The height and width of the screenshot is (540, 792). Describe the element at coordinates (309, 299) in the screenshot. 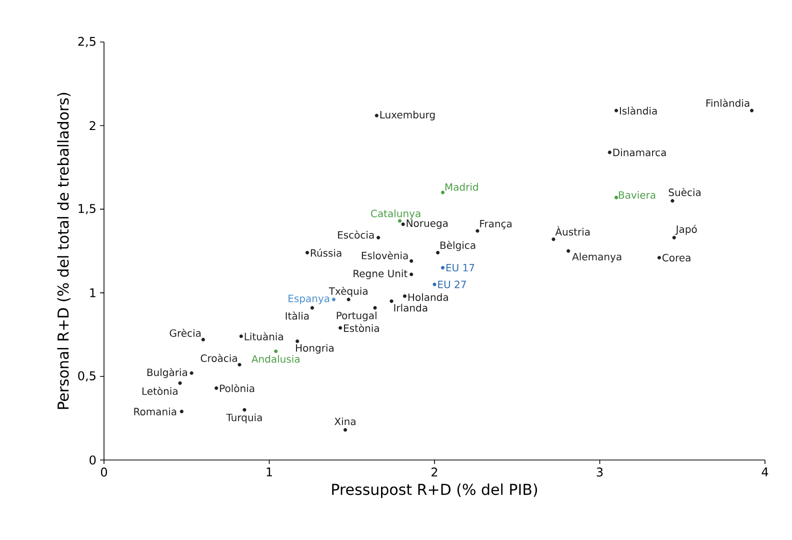

I see `data-label: Espanya` at that location.